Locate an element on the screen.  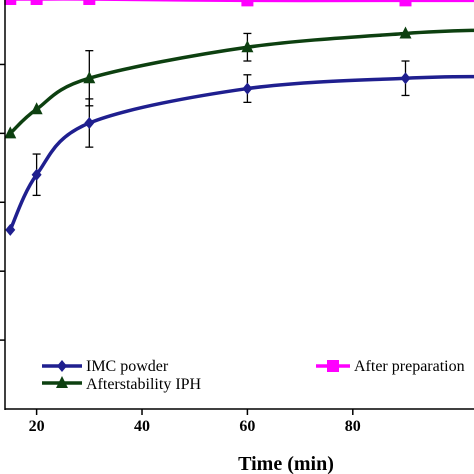
x-tick-label: 20 is located at coordinates (37, 426).